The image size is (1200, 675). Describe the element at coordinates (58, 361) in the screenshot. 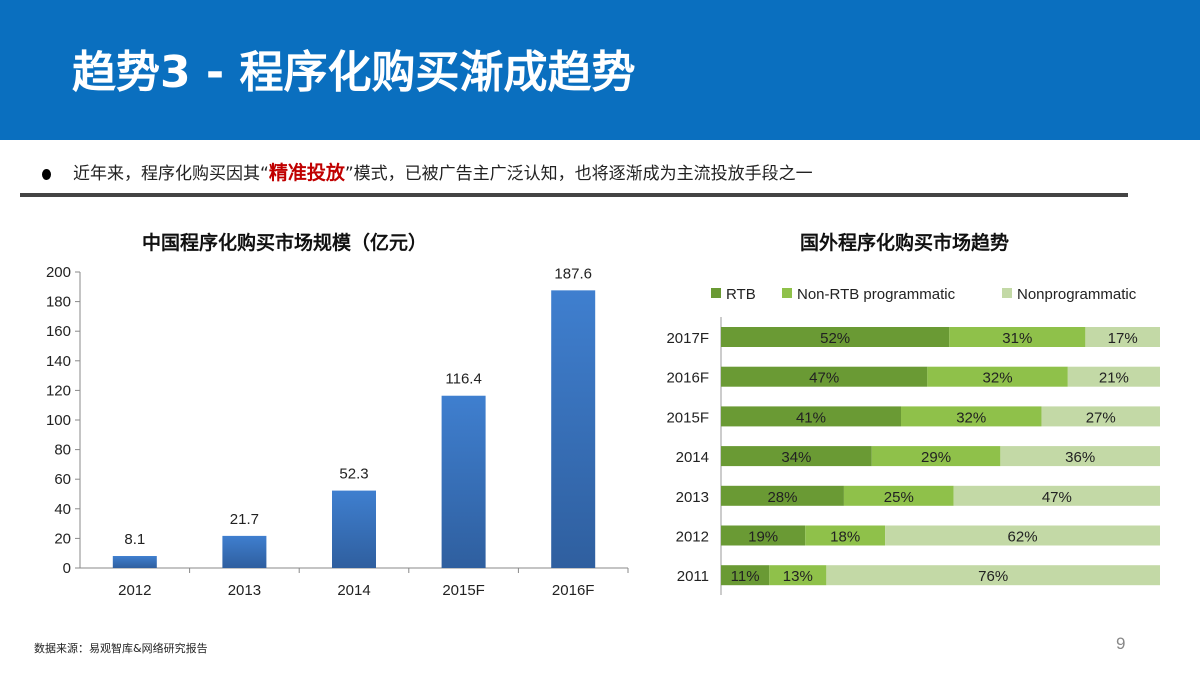

I see `y-tick-label: 140` at that location.